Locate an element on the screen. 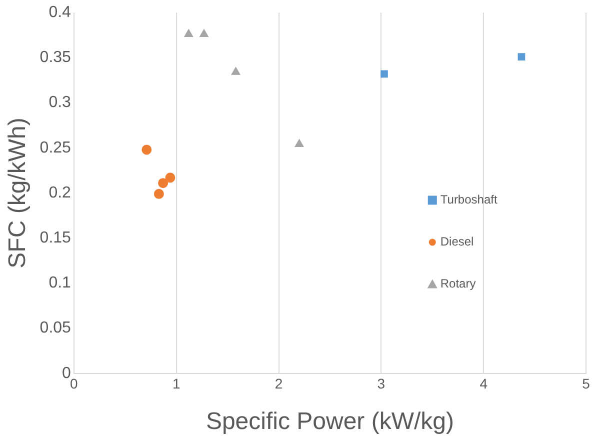 Image resolution: width=594 pixels, height=441 pixels. y-axis-title: SFC (kg/kWh) is located at coordinates (18, 193).